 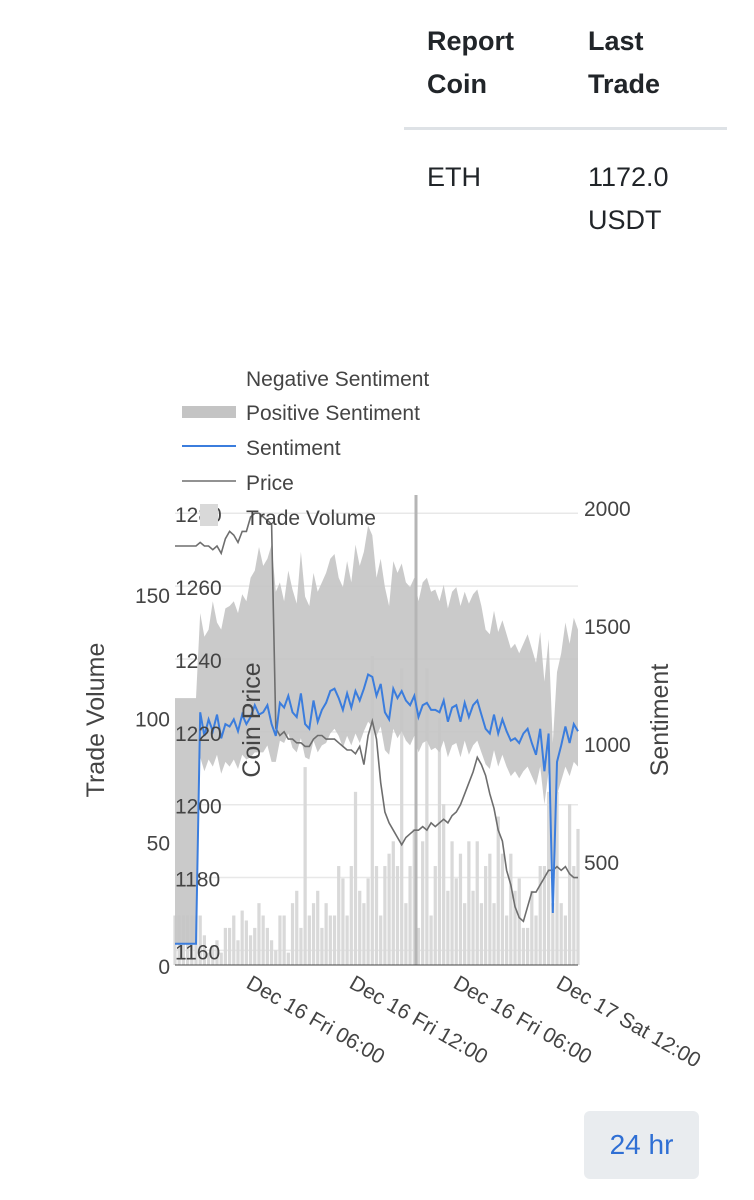 I want to click on column-header-last-trade: Last Trade, so click(x=624, y=62).